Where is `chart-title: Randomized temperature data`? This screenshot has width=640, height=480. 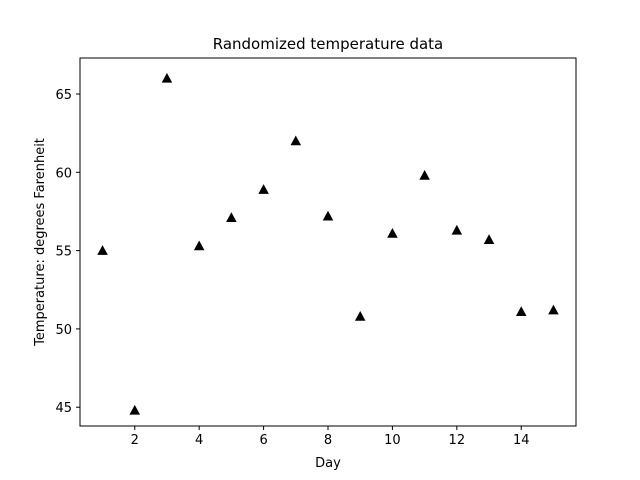 chart-title: Randomized temperature data is located at coordinates (328, 44).